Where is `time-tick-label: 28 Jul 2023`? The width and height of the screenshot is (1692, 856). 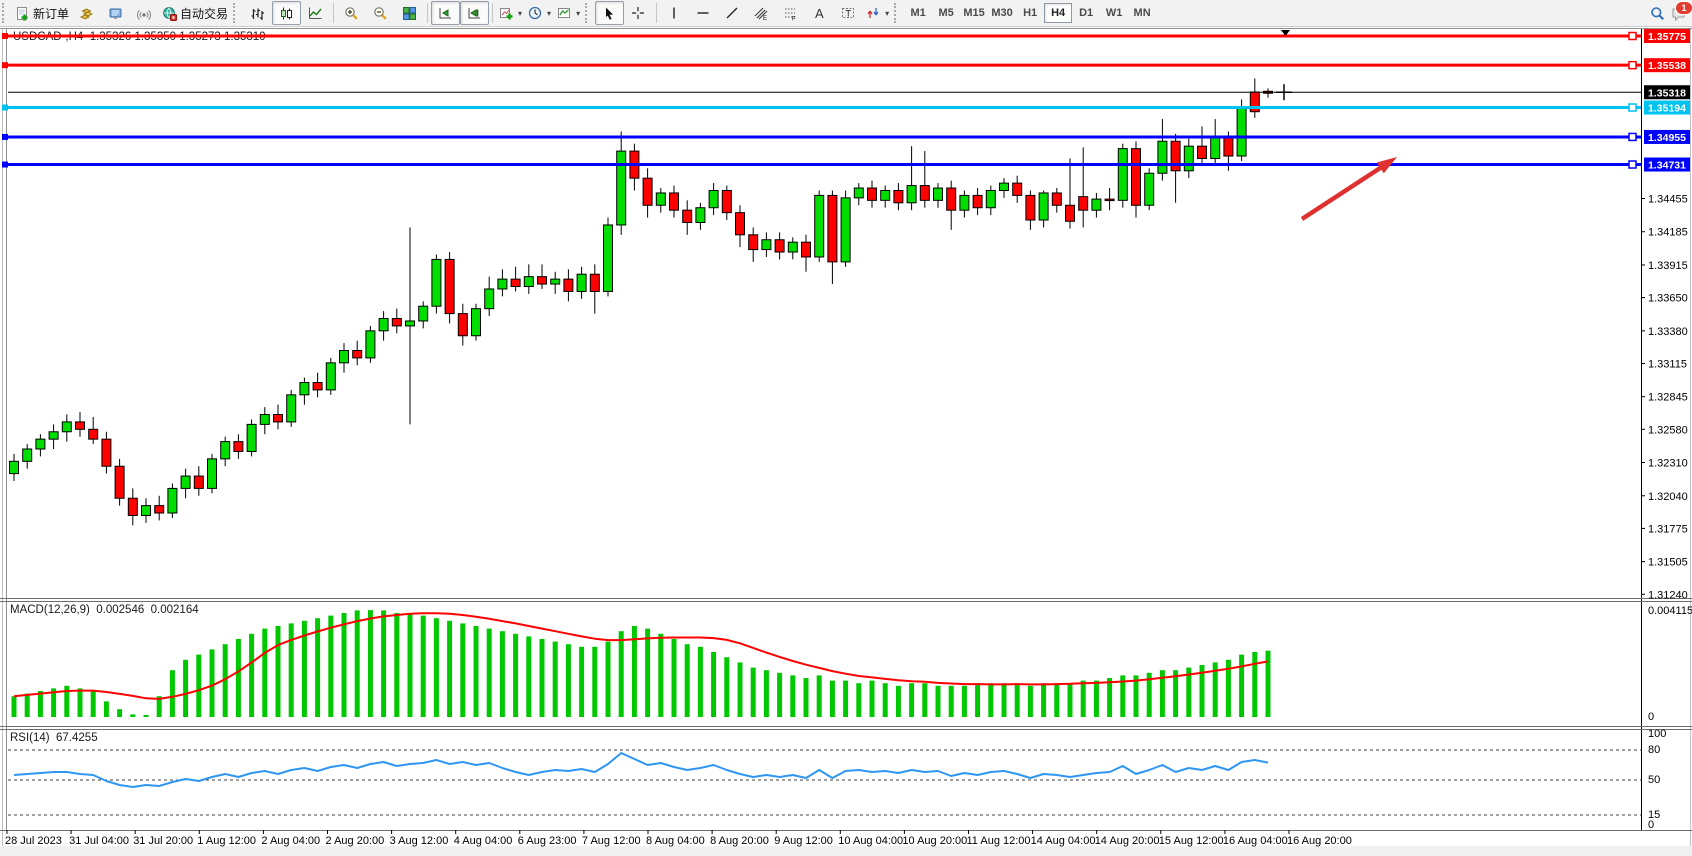 time-tick-label: 28 Jul 2023 is located at coordinates (33, 841).